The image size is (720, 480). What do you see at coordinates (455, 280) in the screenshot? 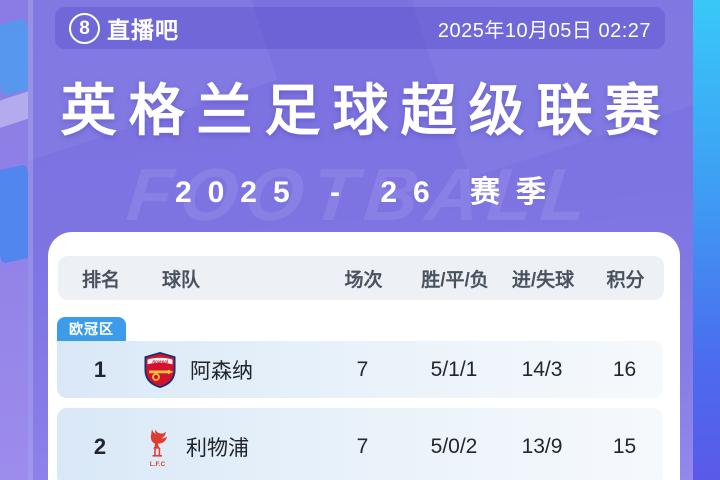
I see `column-header-wdl: 胜/平/负` at bounding box center [455, 280].